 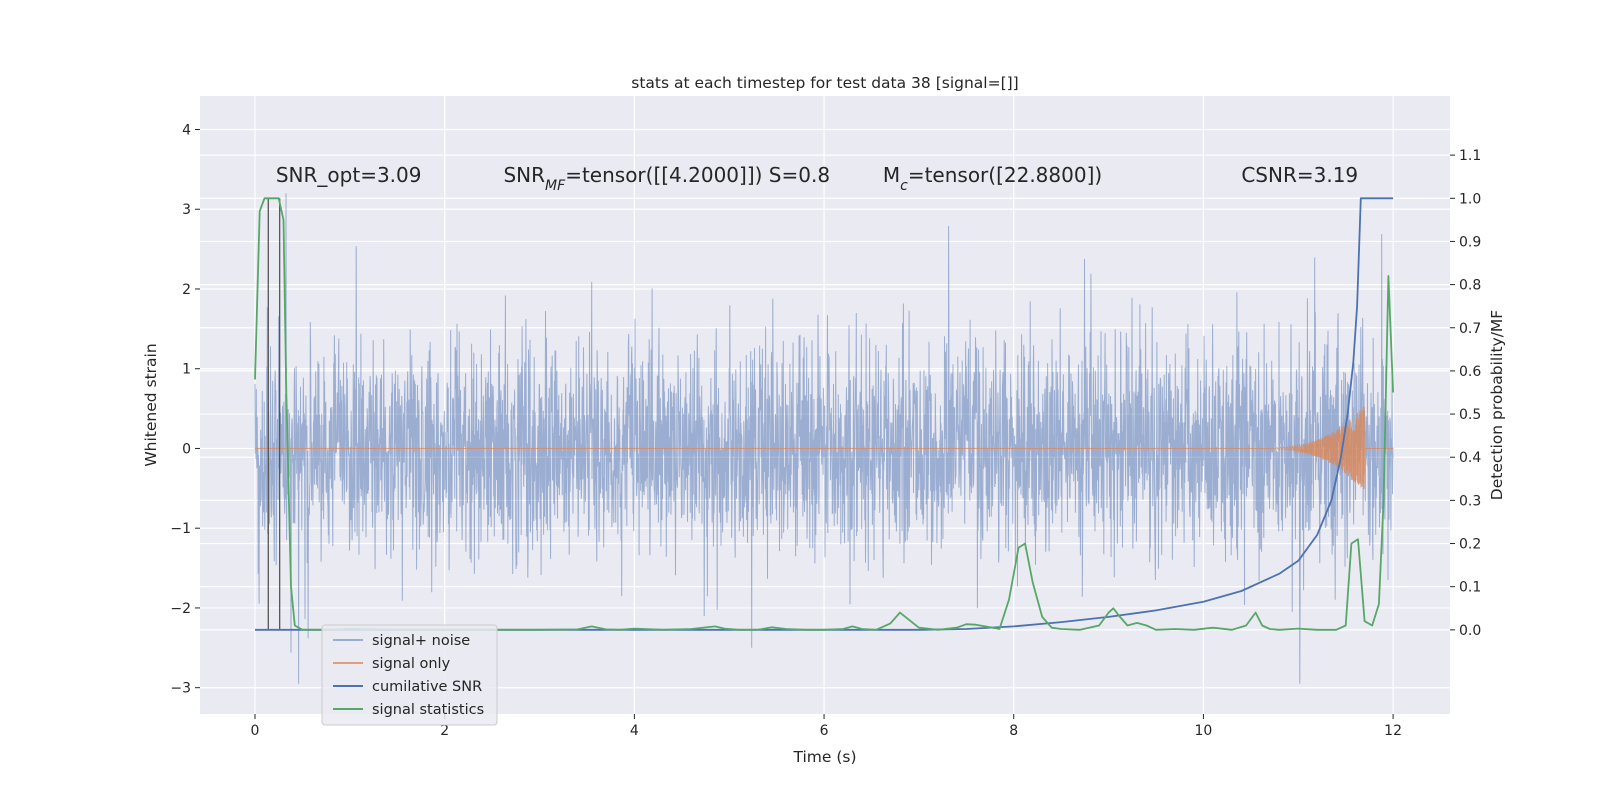 What do you see at coordinates (1013, 731) in the screenshot?
I see `x-tick-label: 8` at bounding box center [1013, 731].